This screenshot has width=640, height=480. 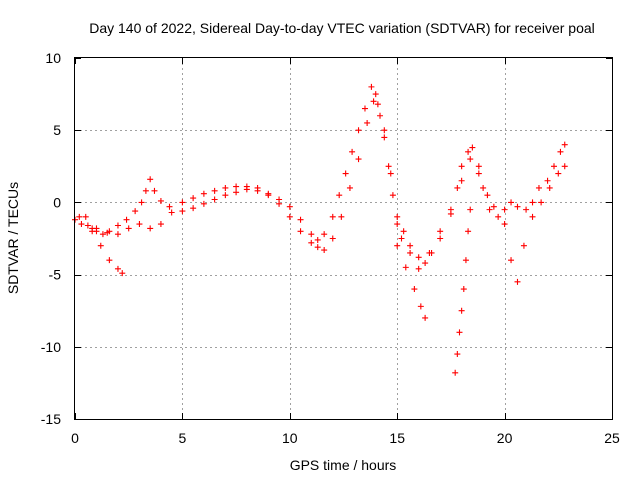 What do you see at coordinates (55, 275) in the screenshot?
I see `y-tick-label: -5` at bounding box center [55, 275].